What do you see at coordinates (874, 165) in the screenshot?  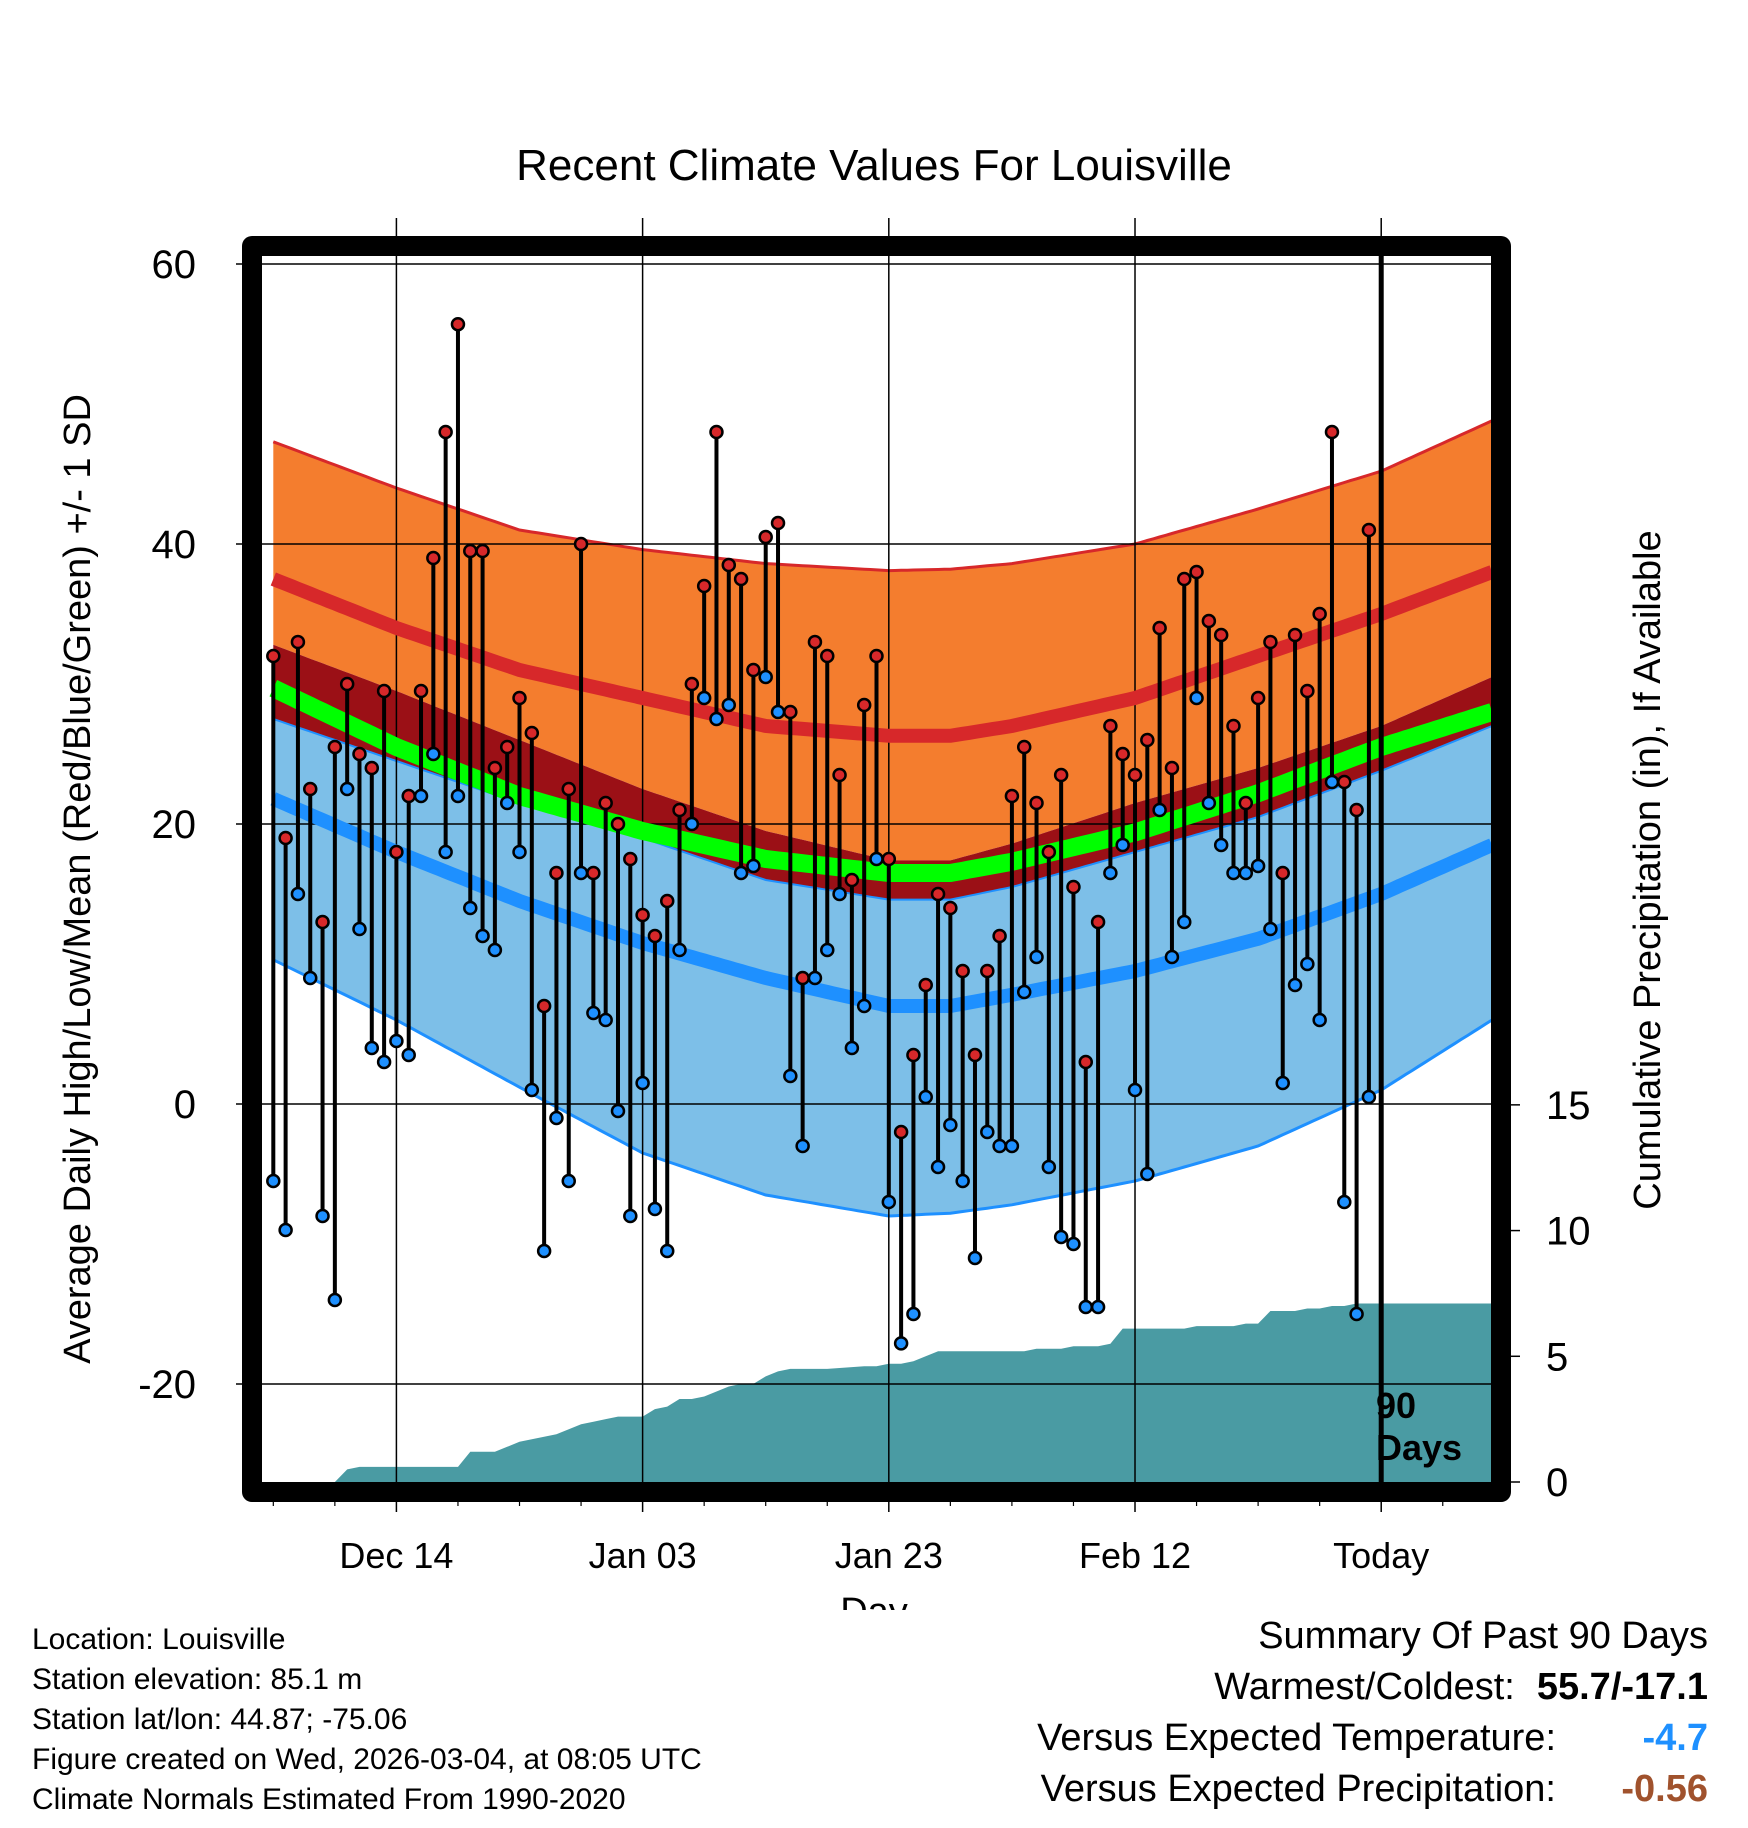 I see `chart-title: Recent Climate Values For Louisville` at bounding box center [874, 165].